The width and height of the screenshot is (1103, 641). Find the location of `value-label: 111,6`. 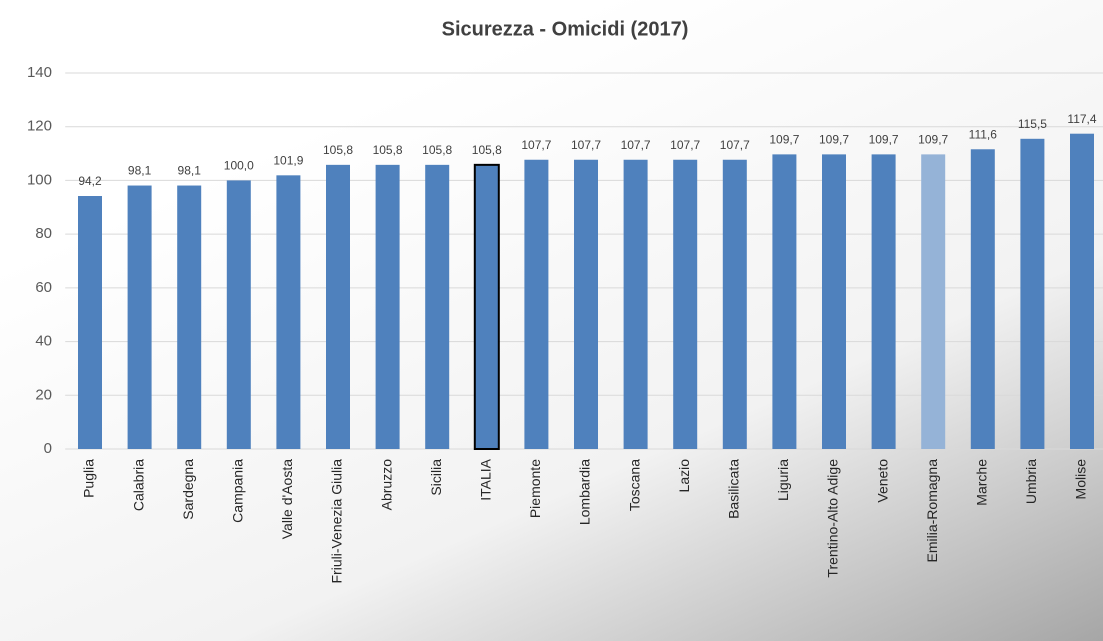

value-label: 111,6 is located at coordinates (983, 134).